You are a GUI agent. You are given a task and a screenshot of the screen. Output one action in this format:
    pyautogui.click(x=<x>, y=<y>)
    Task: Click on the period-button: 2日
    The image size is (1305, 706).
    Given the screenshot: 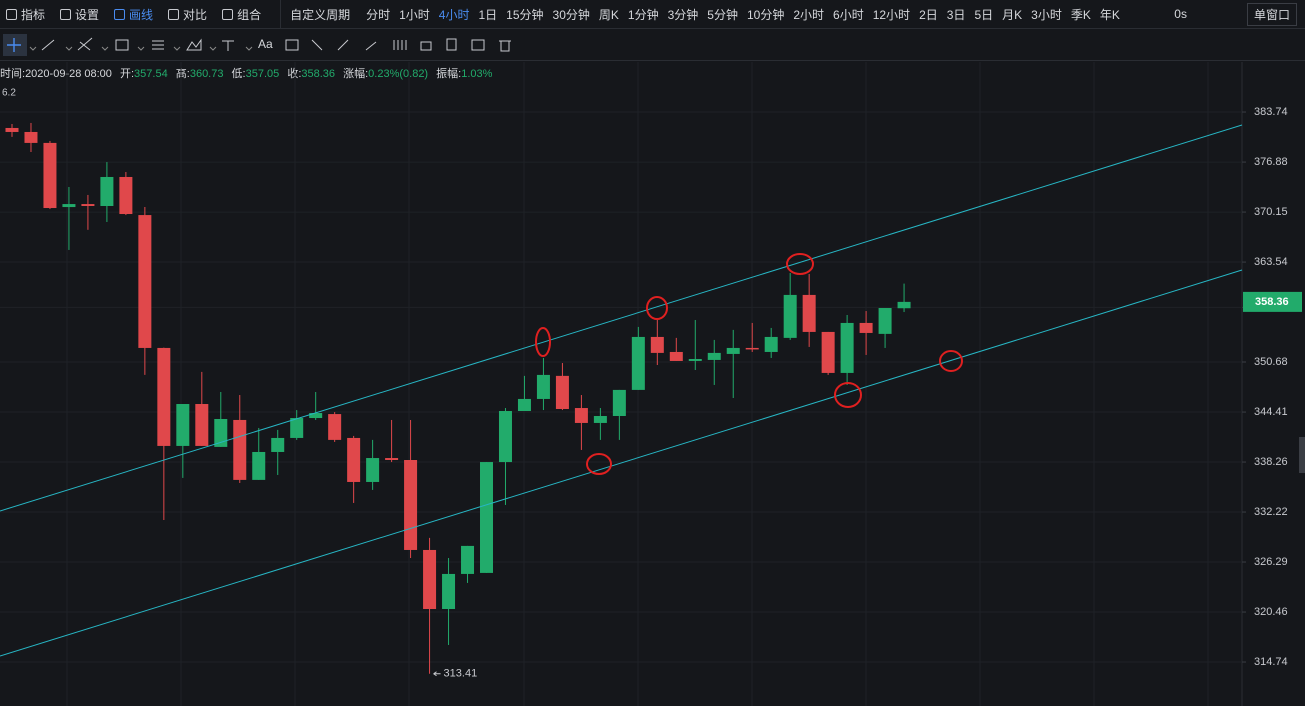 What is the action you would take?
    pyautogui.click(x=928, y=14)
    